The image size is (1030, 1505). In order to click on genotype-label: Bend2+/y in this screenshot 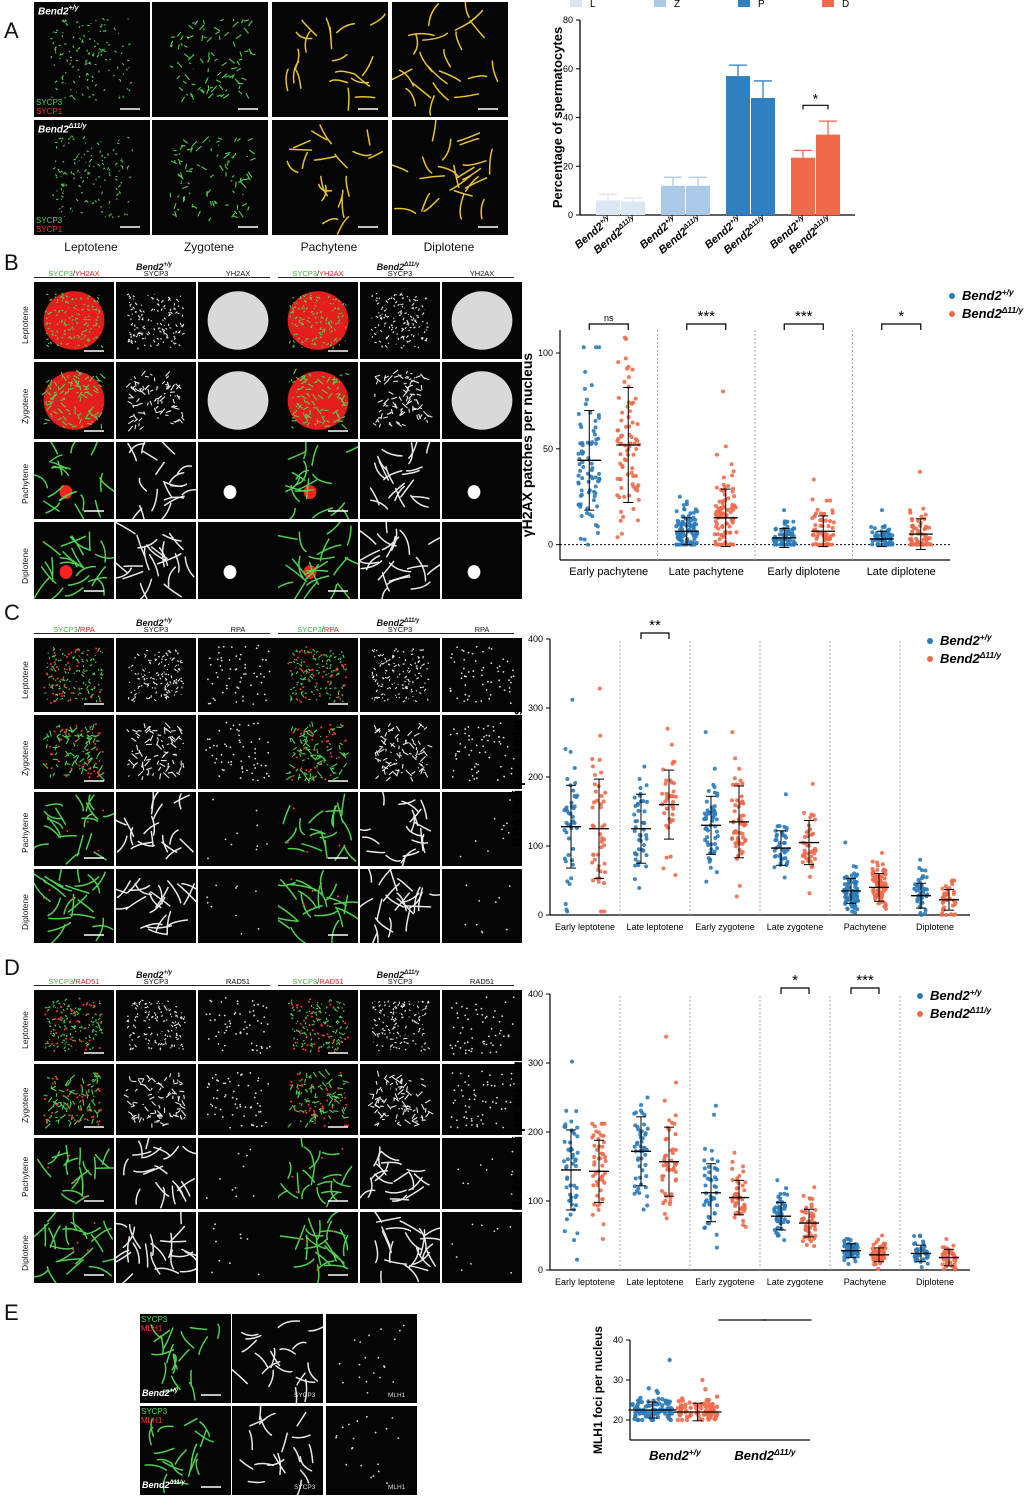, I will do `click(58, 11)`.